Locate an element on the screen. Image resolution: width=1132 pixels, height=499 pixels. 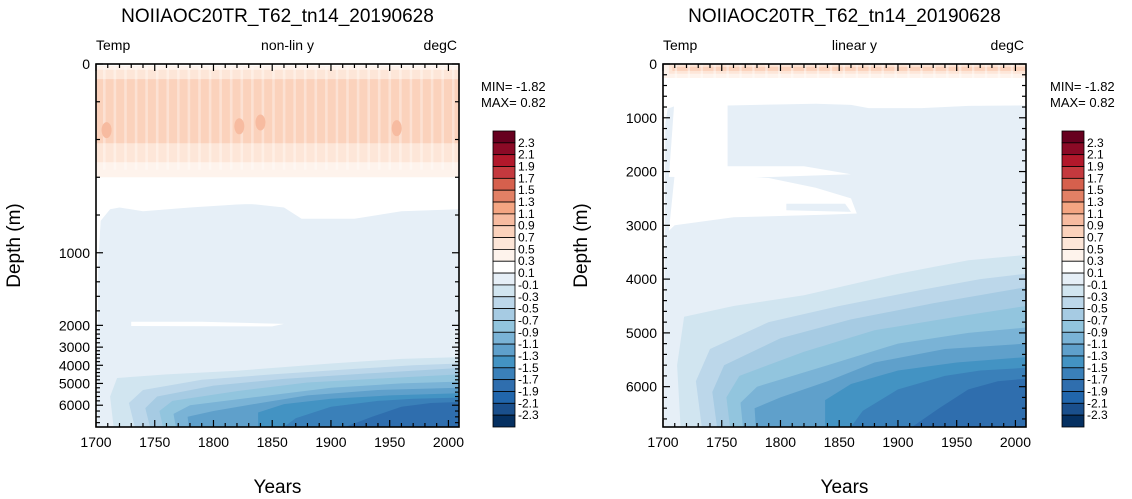
y-tick-label: 0 is located at coordinates (653, 64).